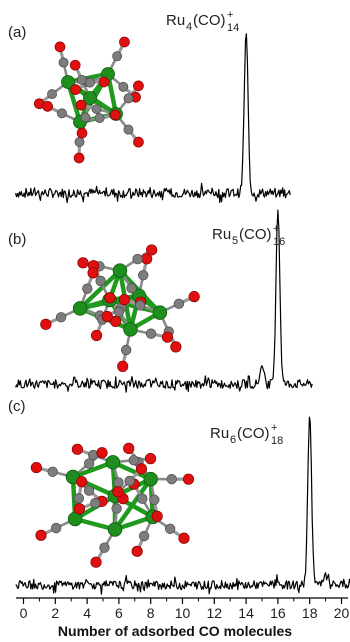 The height and width of the screenshot is (642, 350). What do you see at coordinates (151, 613) in the screenshot?
I see `x-tick-label: 8` at bounding box center [151, 613].